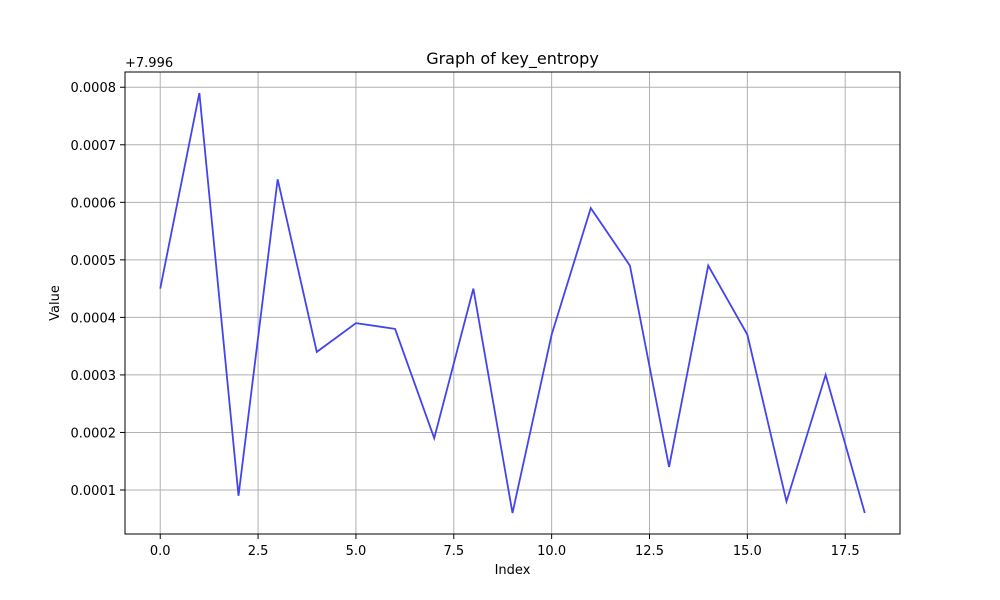  What do you see at coordinates (94, 376) in the screenshot?
I see `y-tick-label: 0.0003` at bounding box center [94, 376].